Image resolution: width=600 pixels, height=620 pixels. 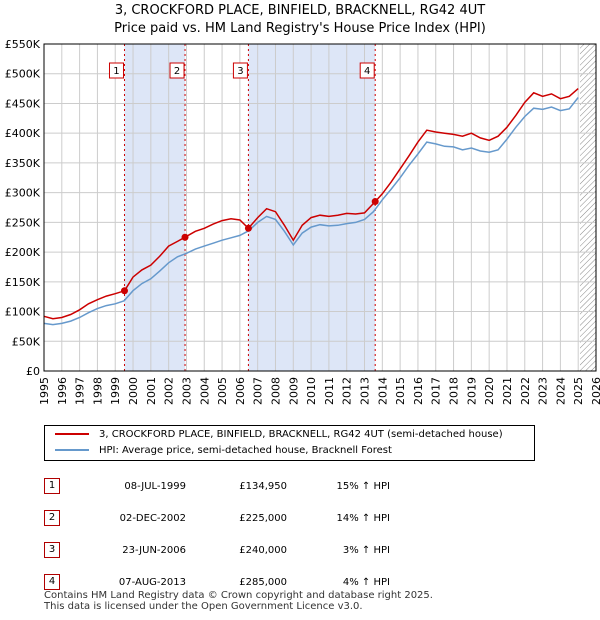 I want to click on sale-date: 08-JUL-1999, so click(x=155, y=486).